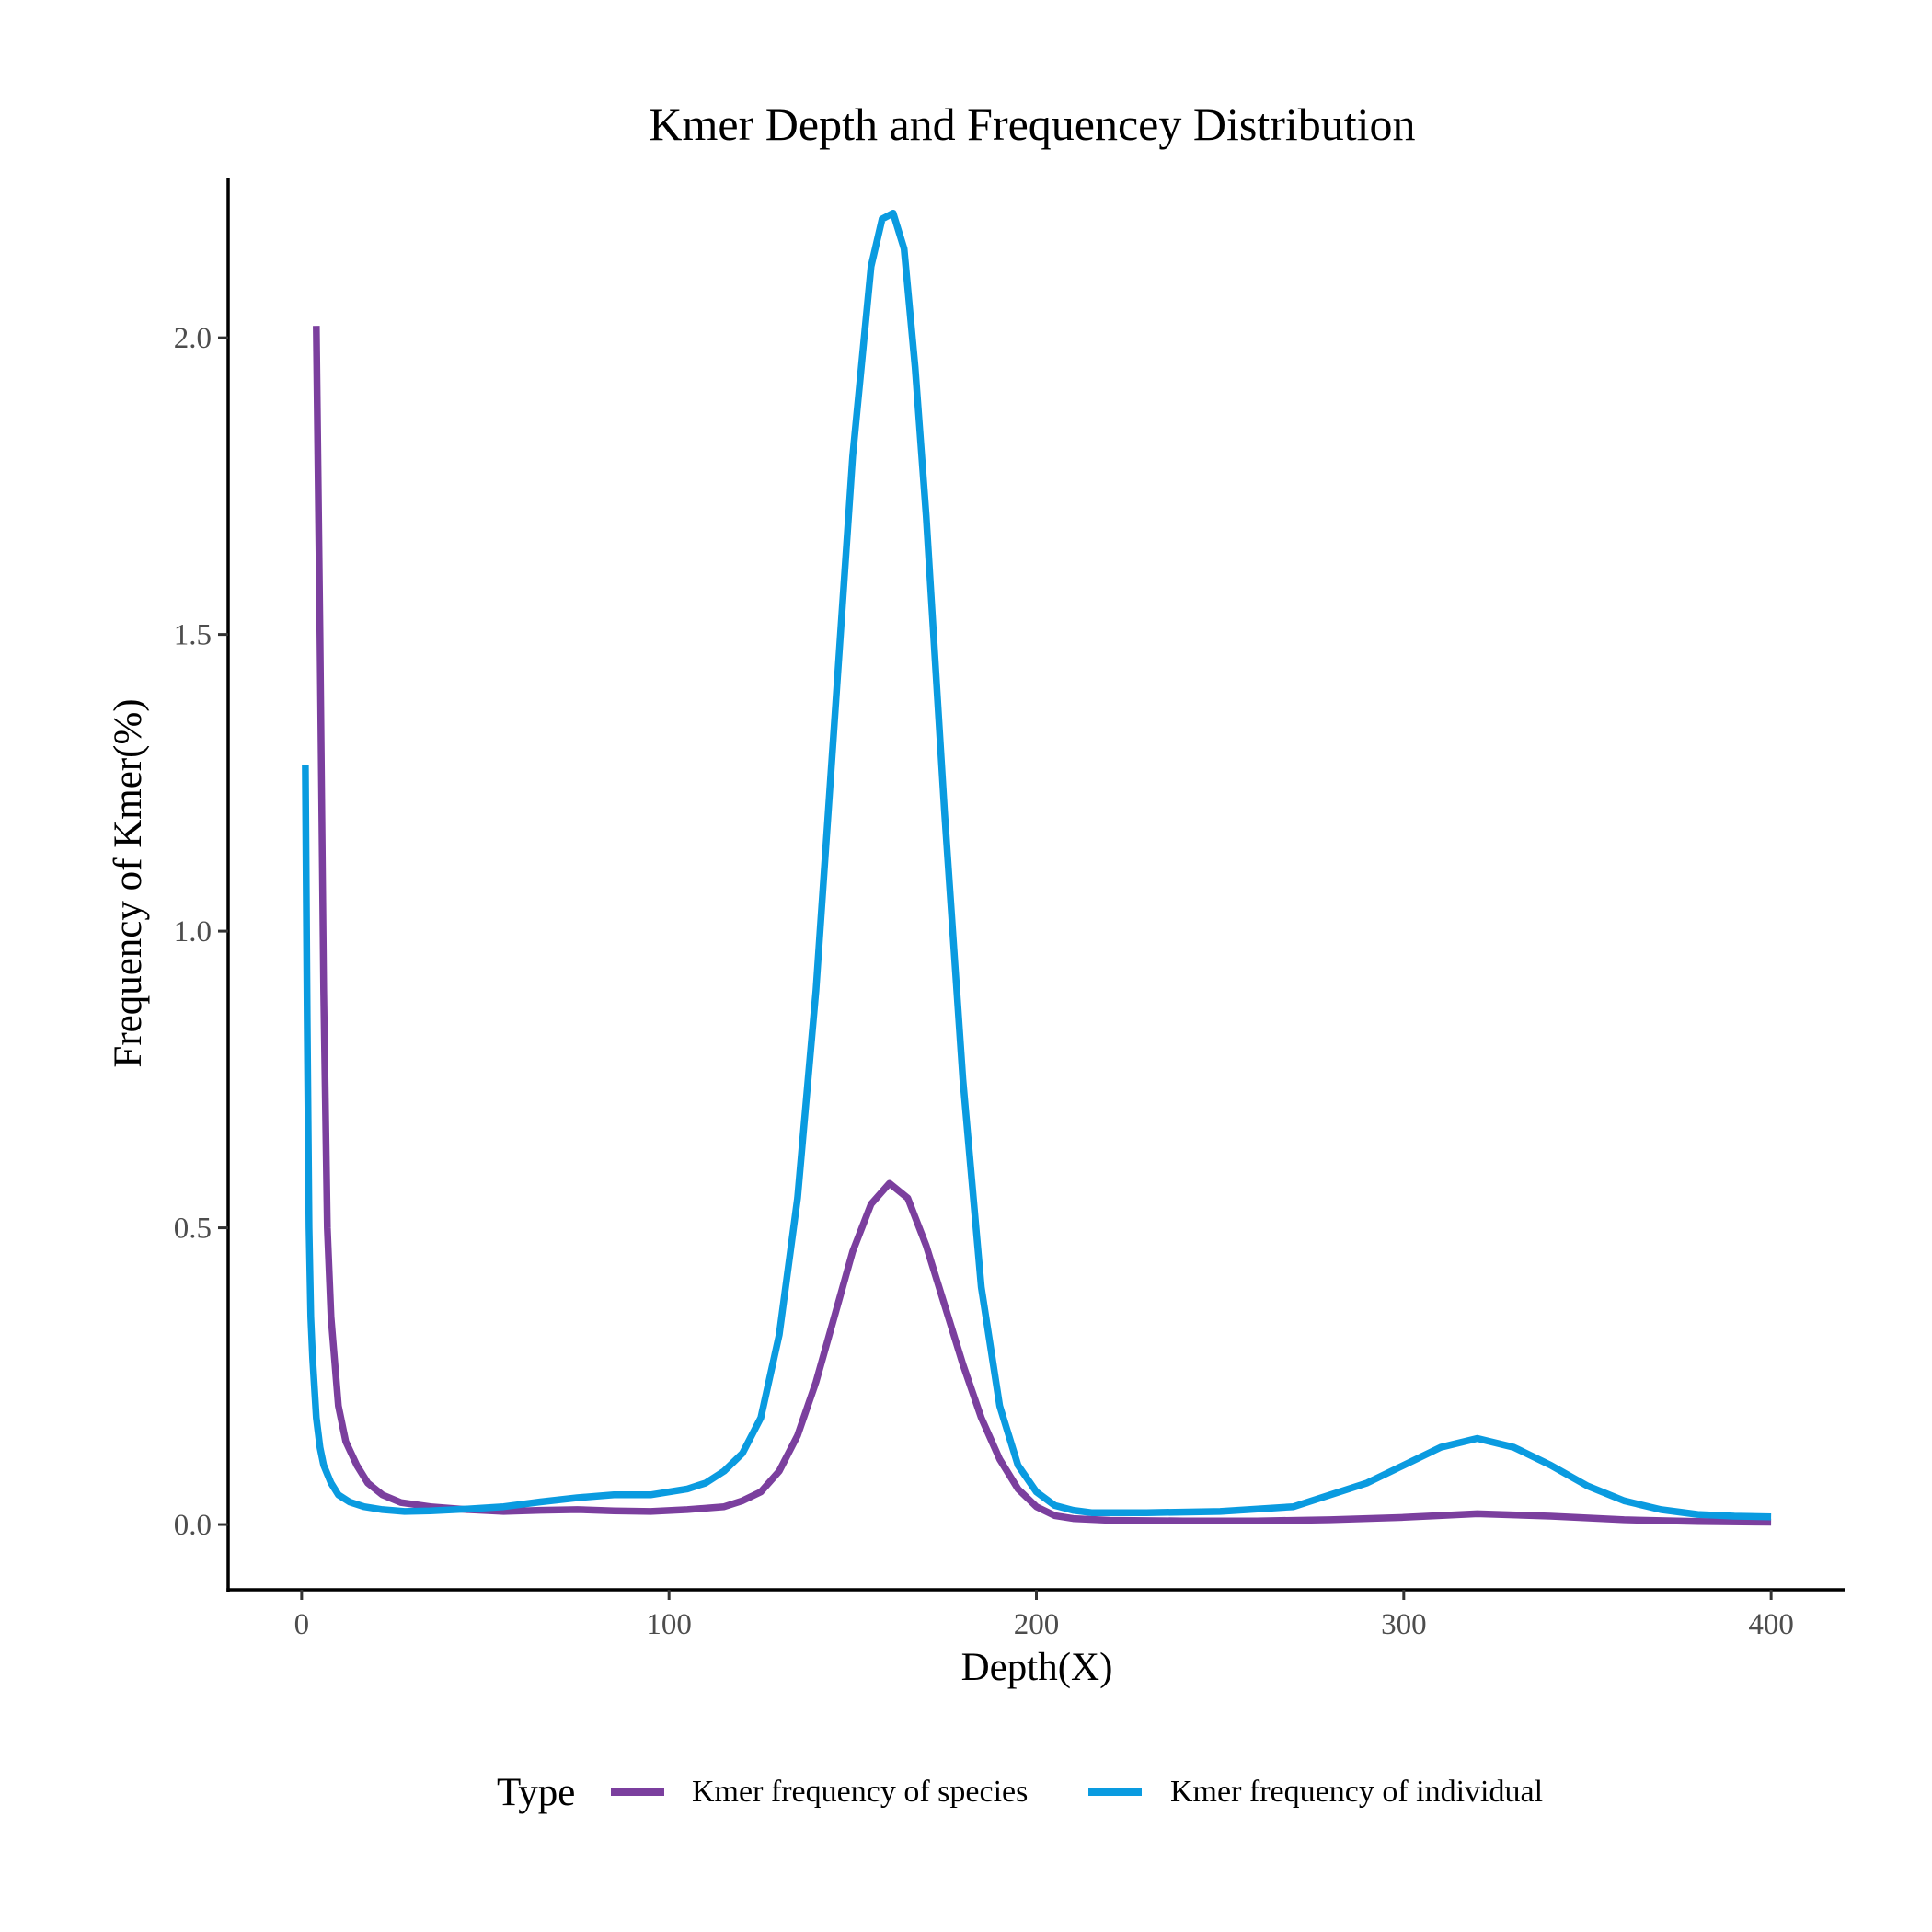 This screenshot has width=1932, height=1932. Describe the element at coordinates (536, 1792) in the screenshot. I see `legend-title: Type` at that location.